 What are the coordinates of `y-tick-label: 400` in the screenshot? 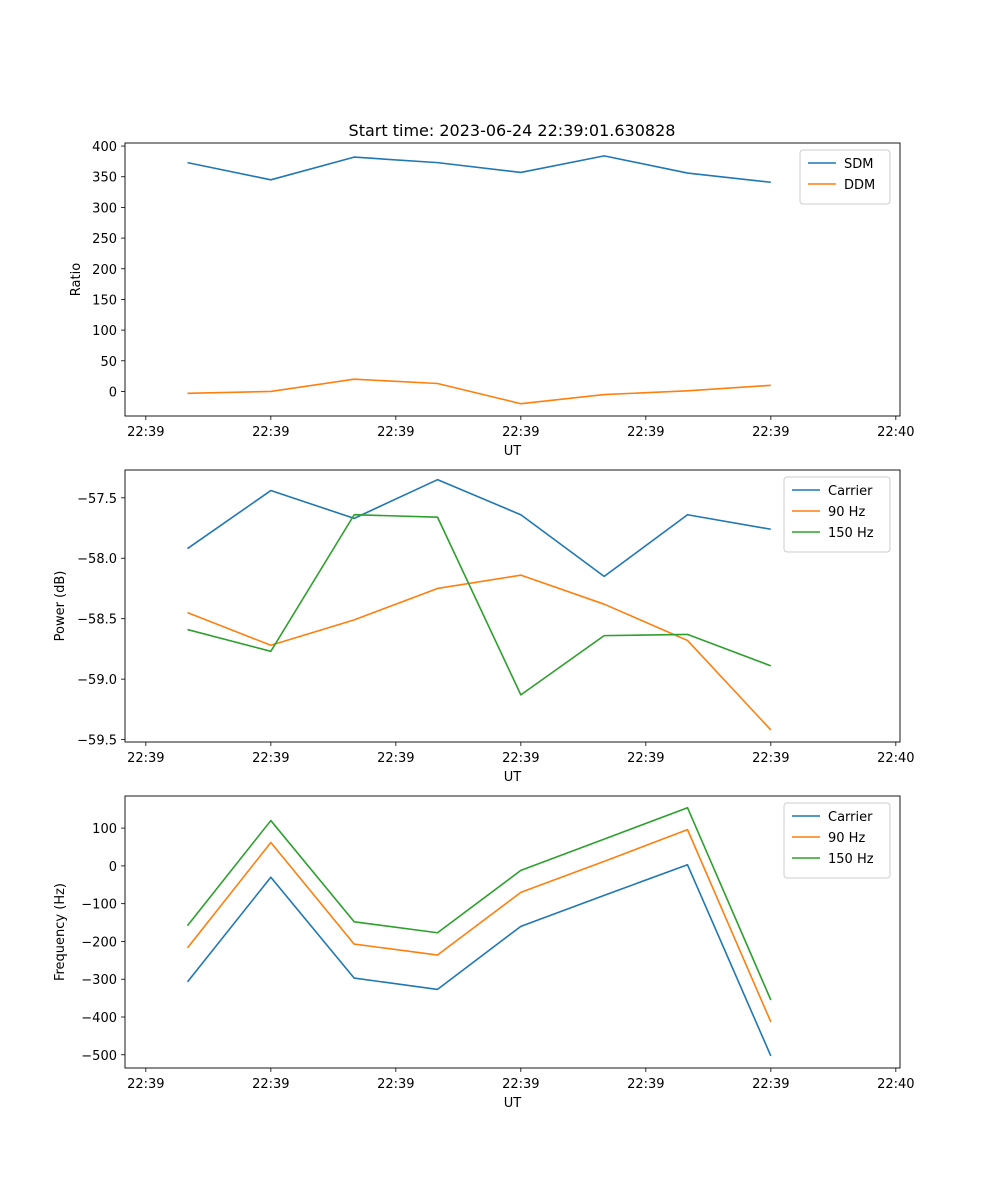 It's located at (104, 147).